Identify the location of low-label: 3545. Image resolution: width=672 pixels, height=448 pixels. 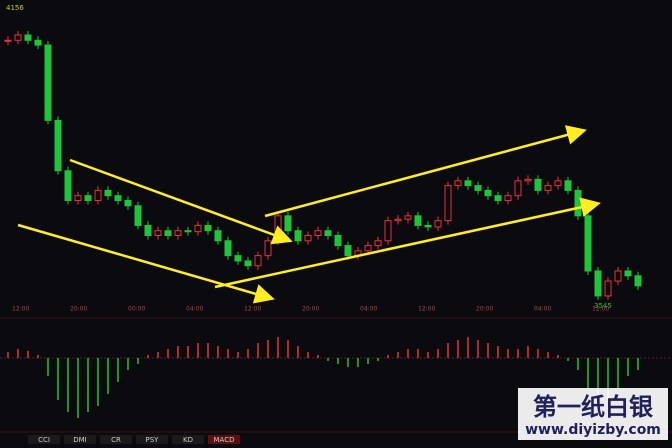
(603, 306).